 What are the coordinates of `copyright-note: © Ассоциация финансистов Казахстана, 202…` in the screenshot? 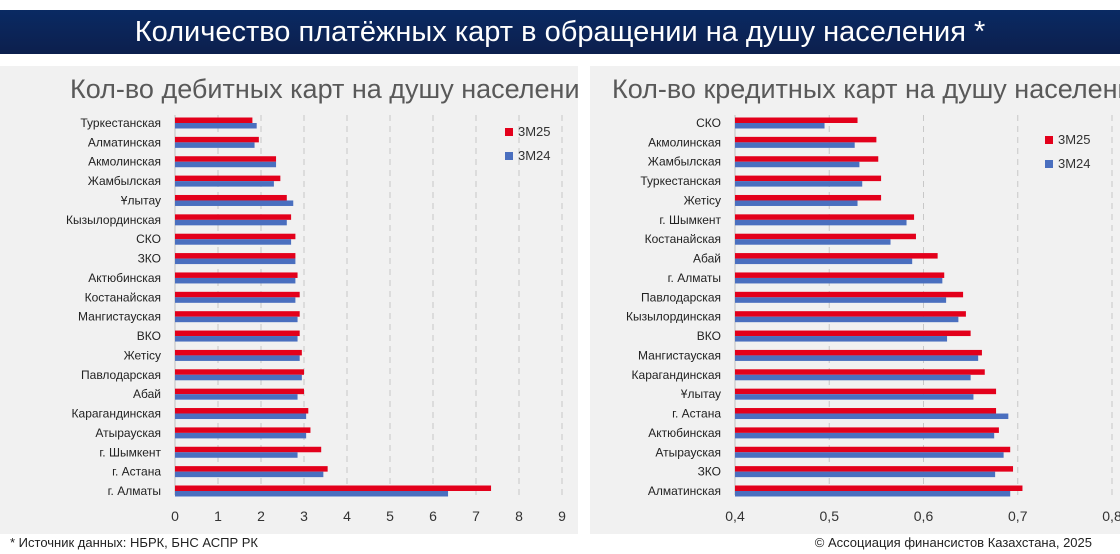 It's located at (953, 542).